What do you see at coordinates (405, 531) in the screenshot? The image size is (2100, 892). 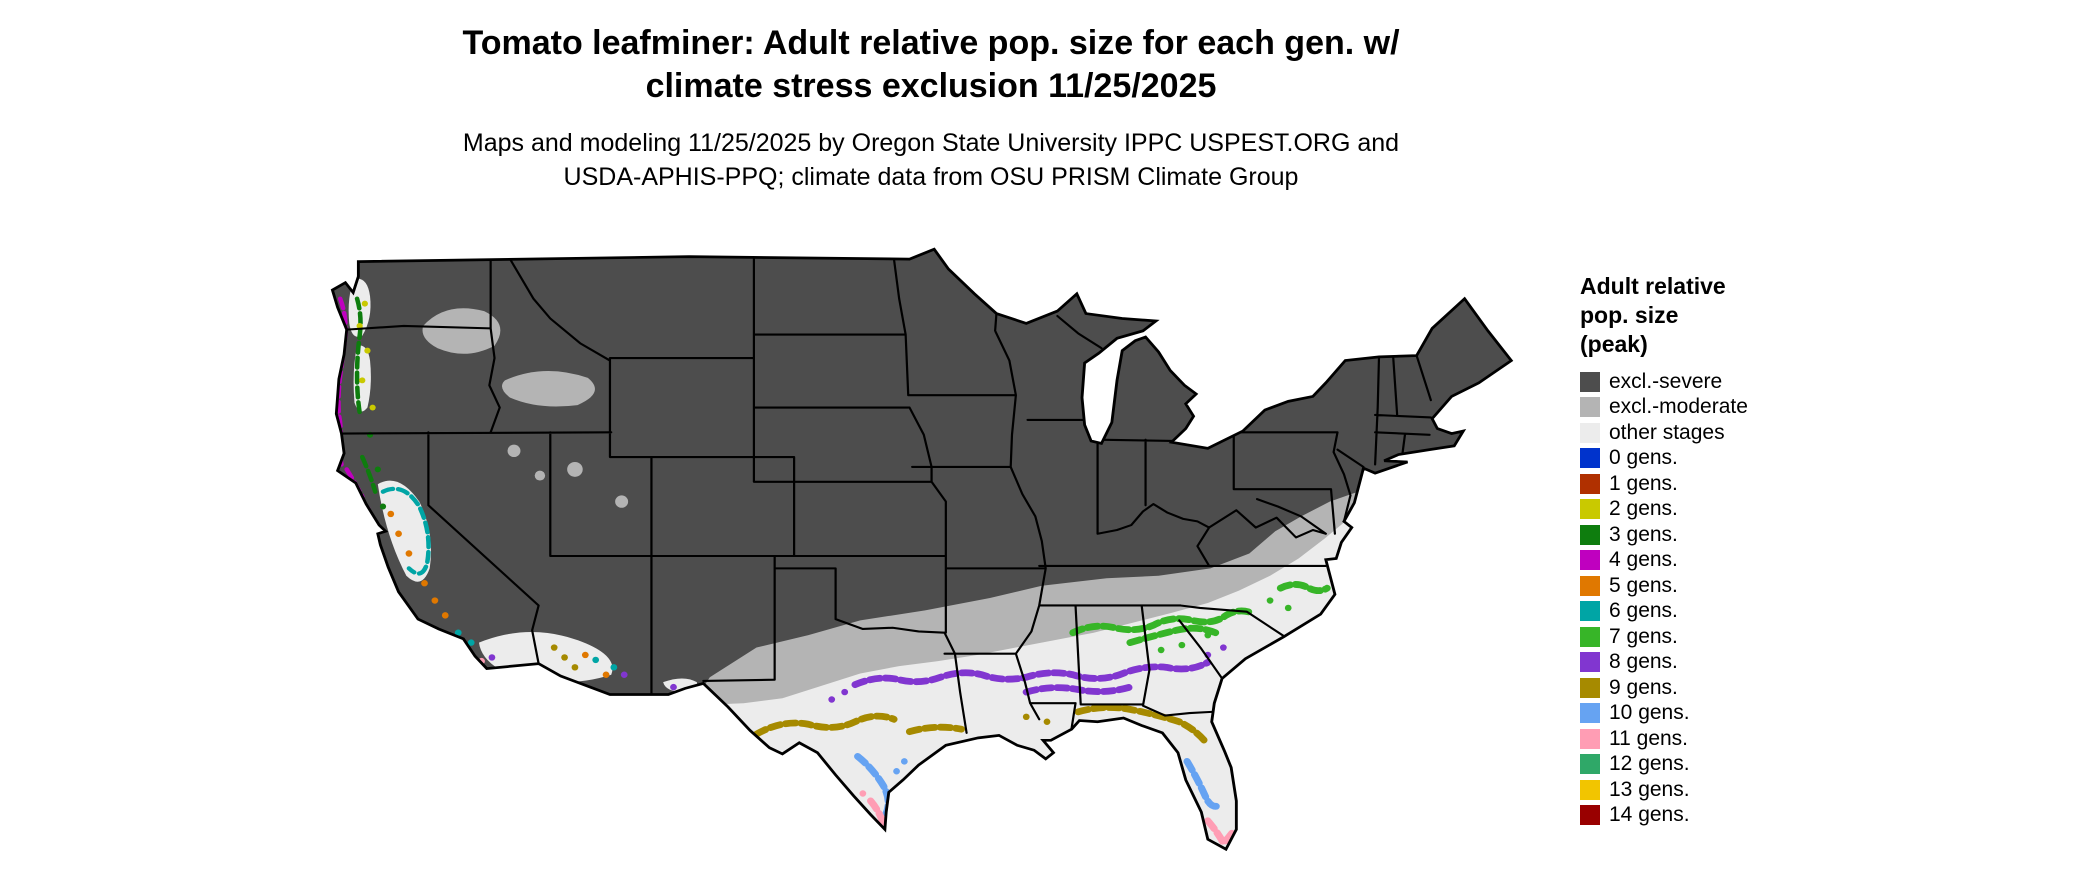 I see `band-6-gens-valley` at bounding box center [405, 531].